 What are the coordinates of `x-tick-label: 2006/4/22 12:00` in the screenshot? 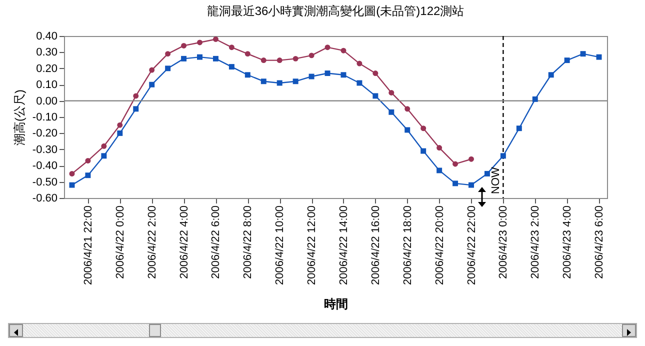 It's located at (312, 246).